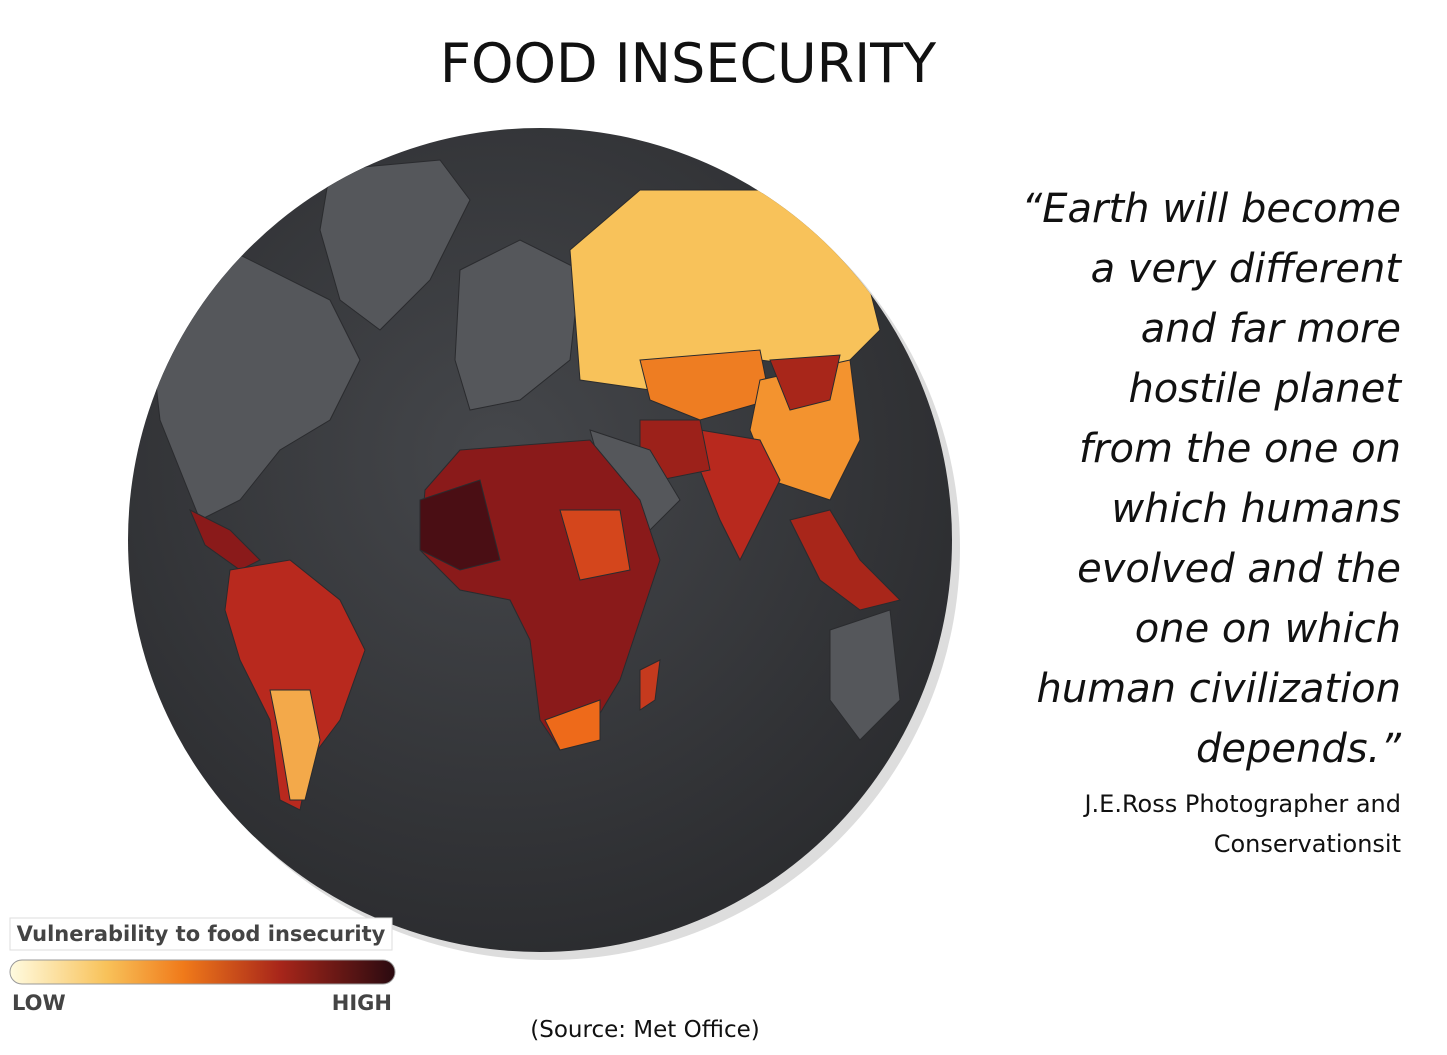  I want to click on quote-line: “Earth will become, so click(1211, 209).